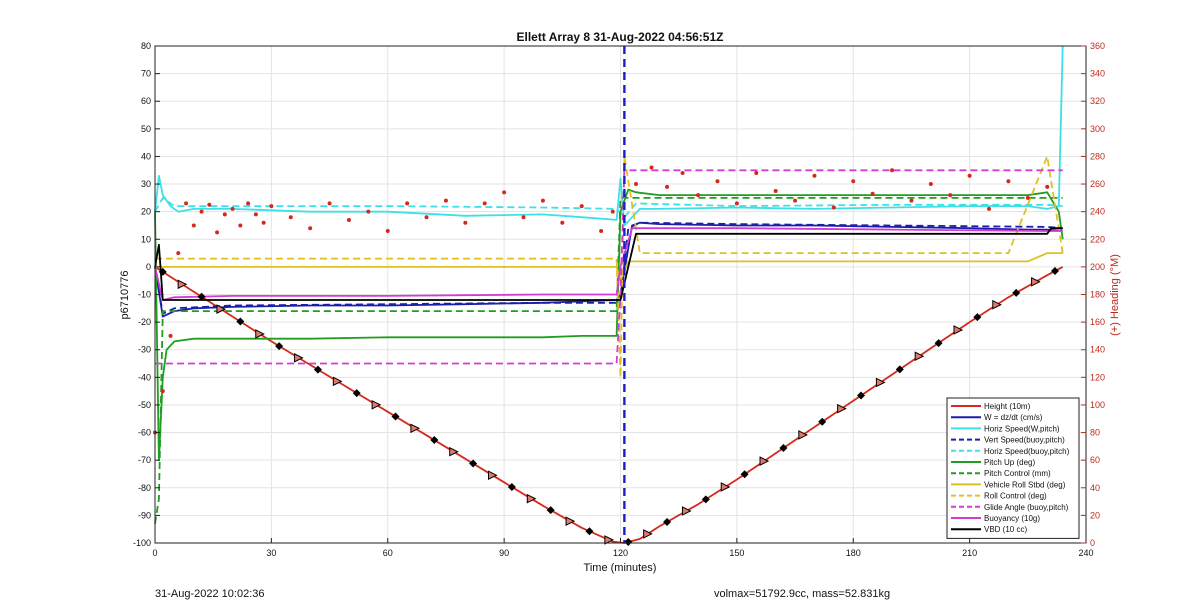 The width and height of the screenshot is (1200, 611). What do you see at coordinates (144, 433) in the screenshot?
I see `y-tick-label: -60` at bounding box center [144, 433].